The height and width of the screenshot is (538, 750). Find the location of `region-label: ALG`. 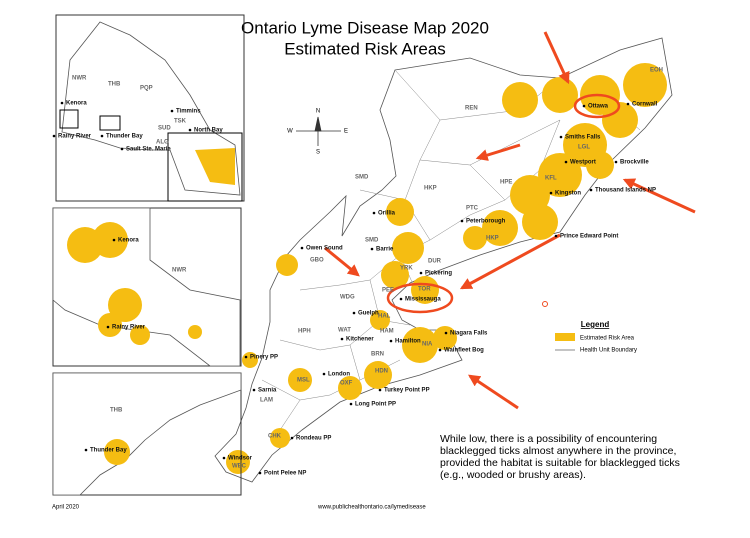

region-label: ALG is located at coordinates (162, 143).